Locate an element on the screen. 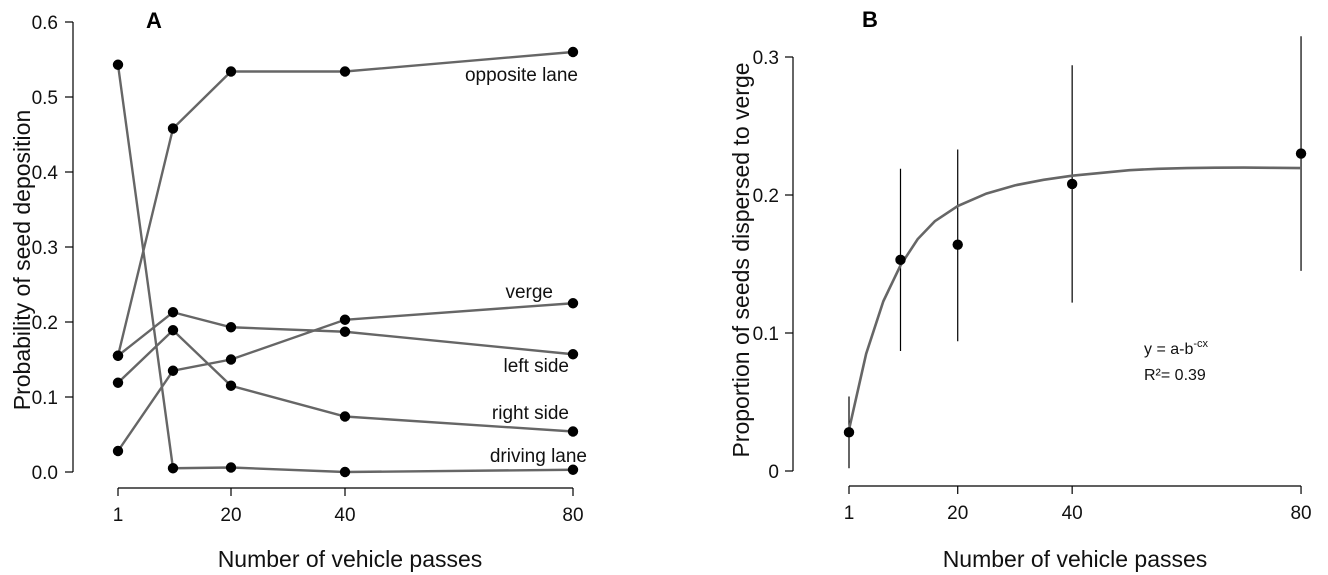 The height and width of the screenshot is (575, 1328). y-tick-label: 0 is located at coordinates (773, 472).